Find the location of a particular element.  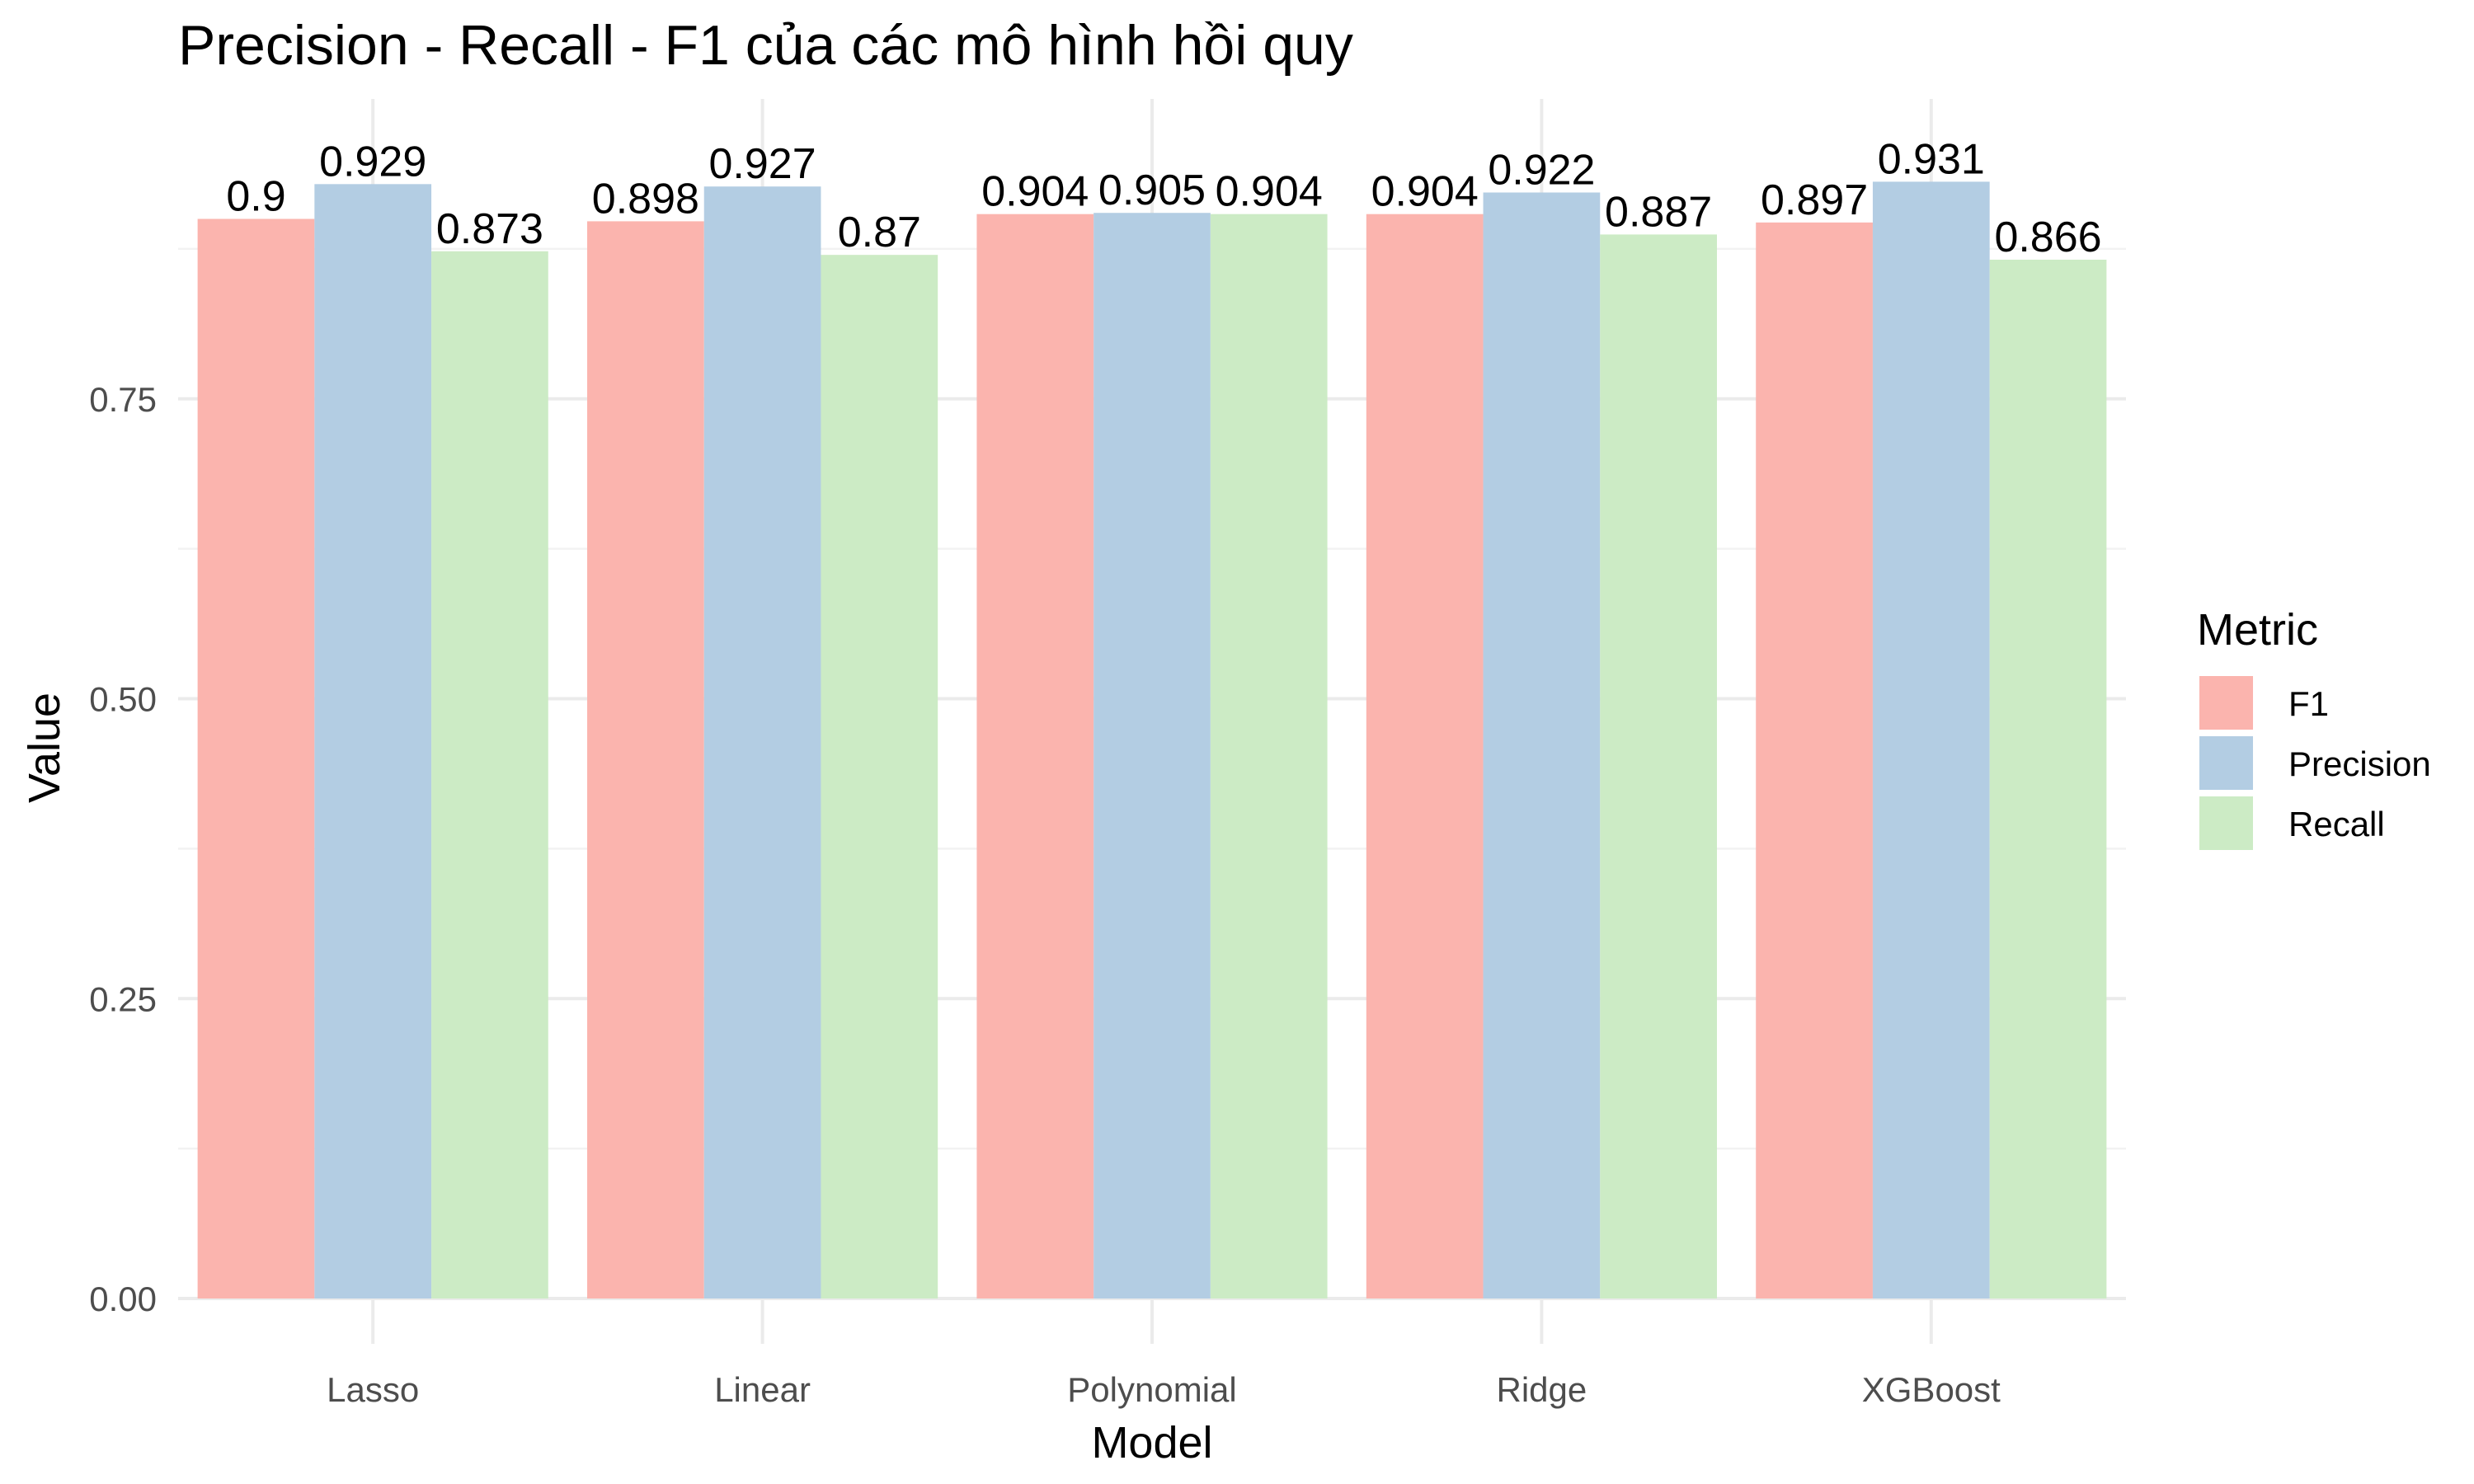

y-tick-label: 0.25 is located at coordinates (123, 998).